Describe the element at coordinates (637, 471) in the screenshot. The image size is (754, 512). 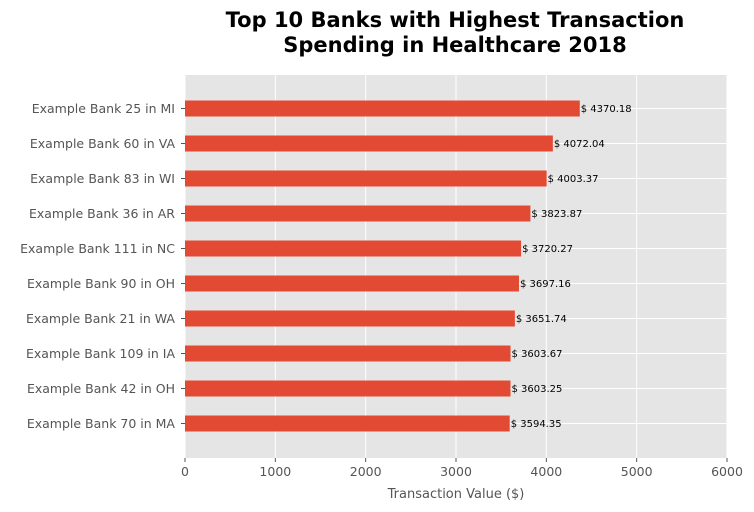
I see `x-tick-label: 5000` at that location.